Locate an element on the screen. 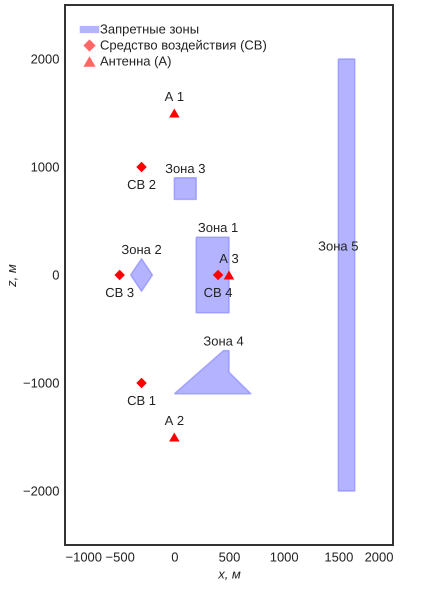  y-axis-title: z, м is located at coordinates (11, 276).